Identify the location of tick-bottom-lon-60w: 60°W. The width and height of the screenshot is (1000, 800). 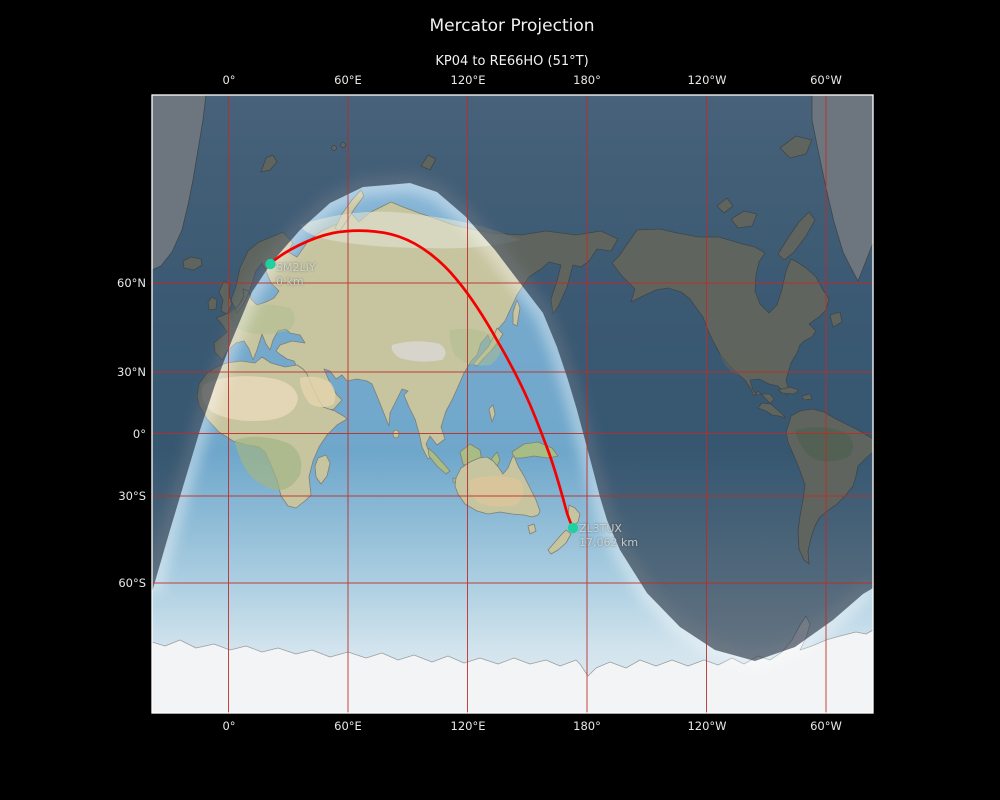
(826, 726).